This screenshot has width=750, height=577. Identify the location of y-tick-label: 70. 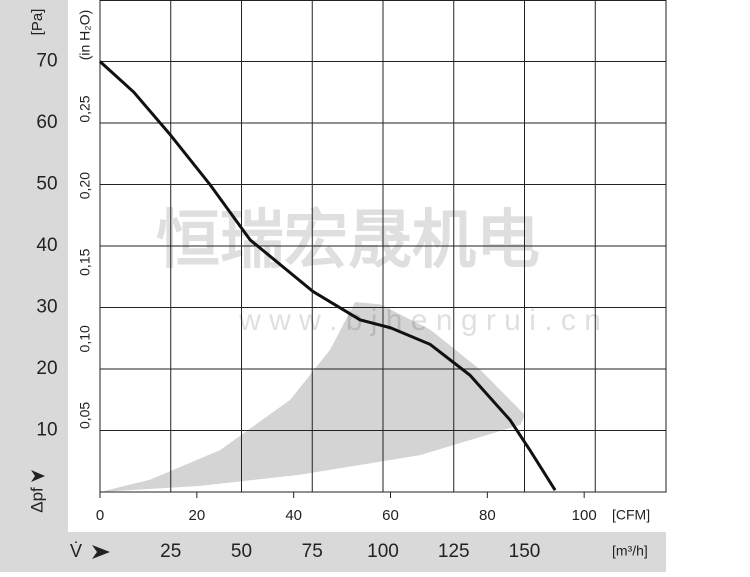
(46, 61).